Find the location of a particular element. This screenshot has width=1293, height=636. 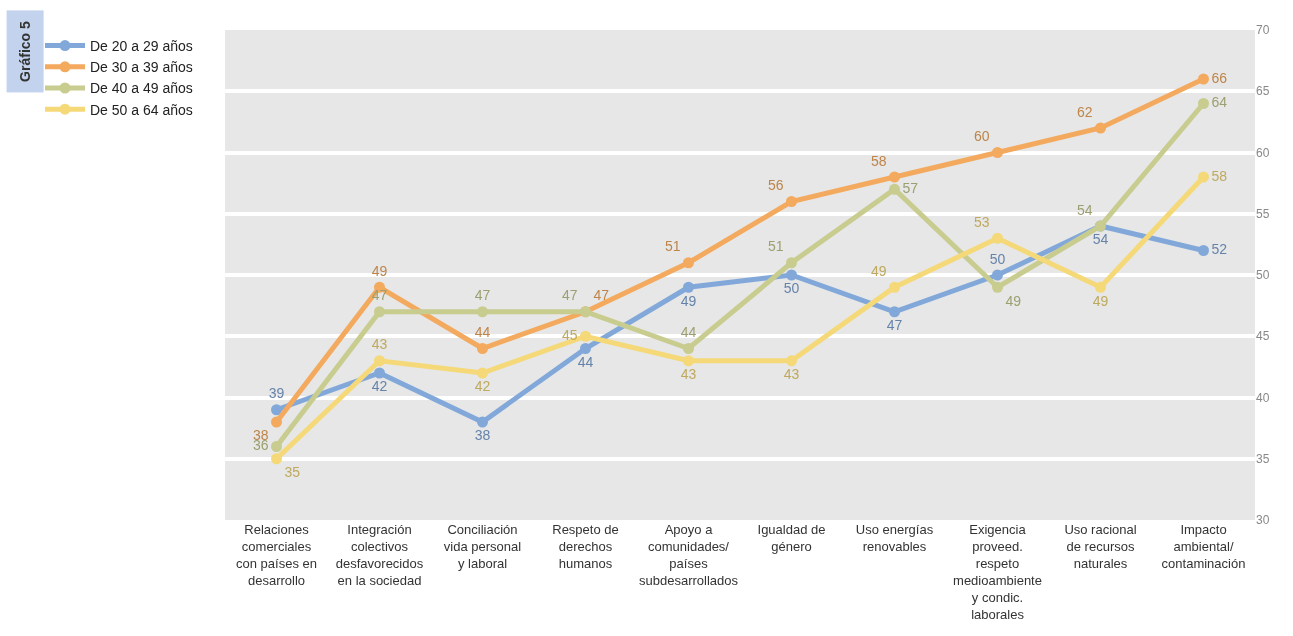

data-label: 60 is located at coordinates (982, 136).